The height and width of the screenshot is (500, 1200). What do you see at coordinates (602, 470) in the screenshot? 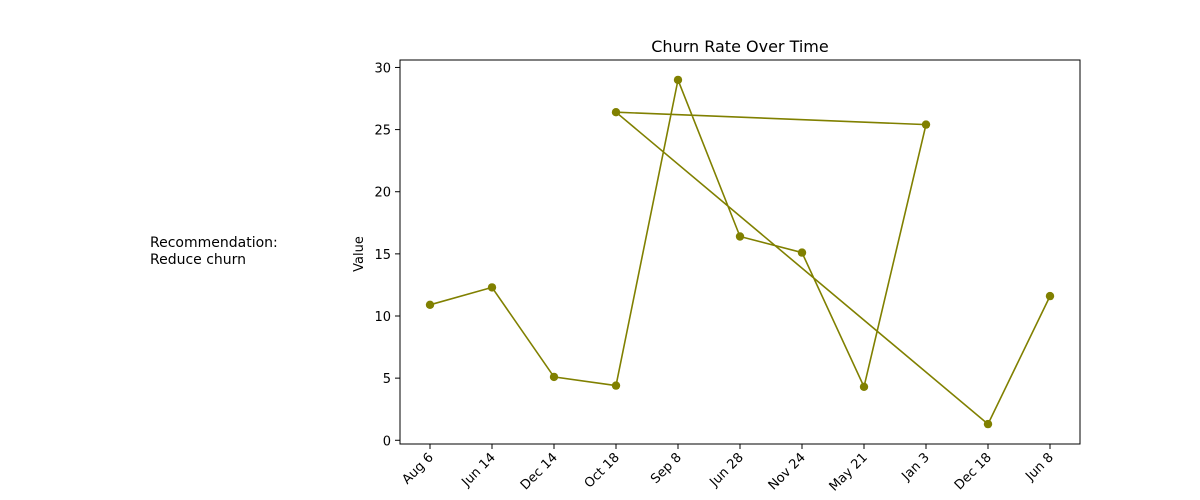
I see `x-tick-label: Oct 18` at bounding box center [602, 470].